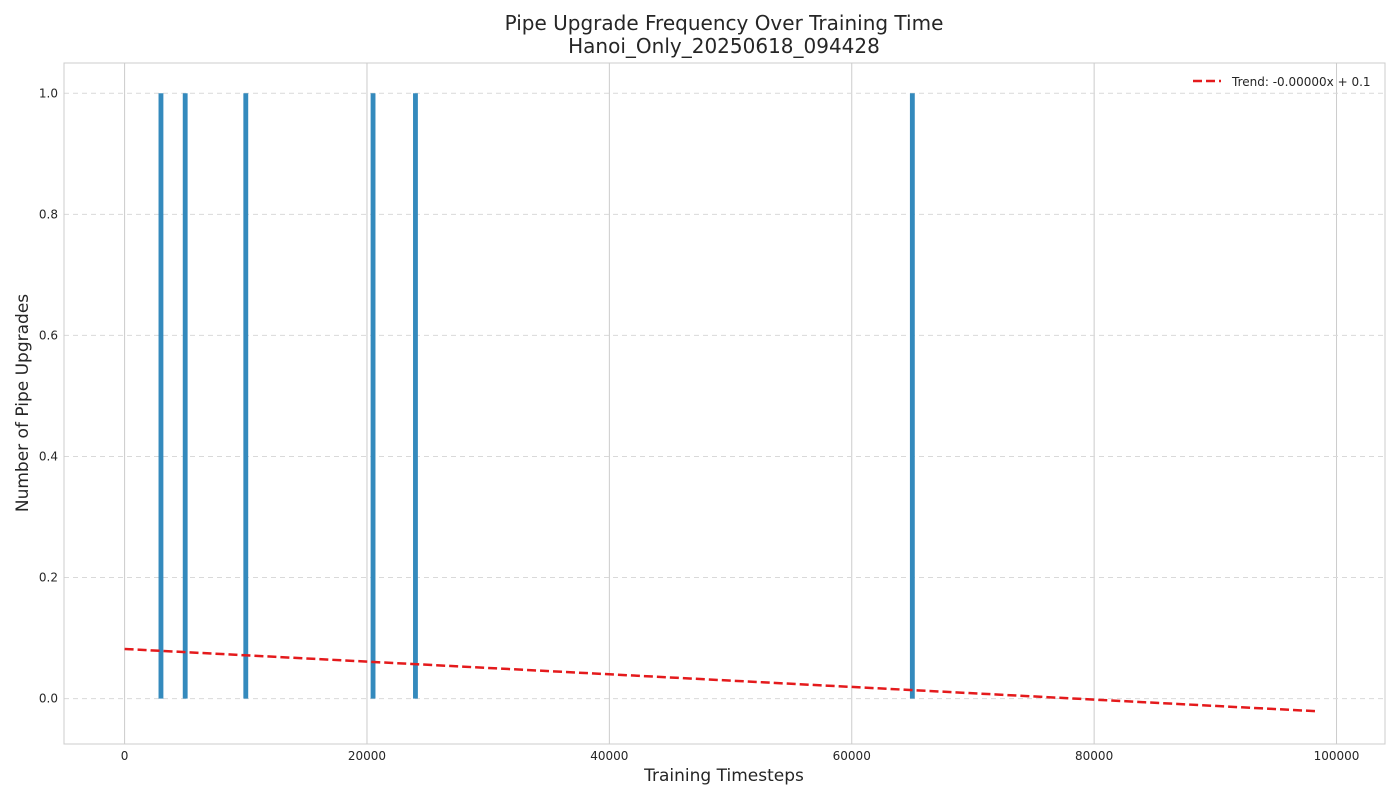 This screenshot has width=1400, height=800. I want to click on trend-line-layer, so click(721, 680).